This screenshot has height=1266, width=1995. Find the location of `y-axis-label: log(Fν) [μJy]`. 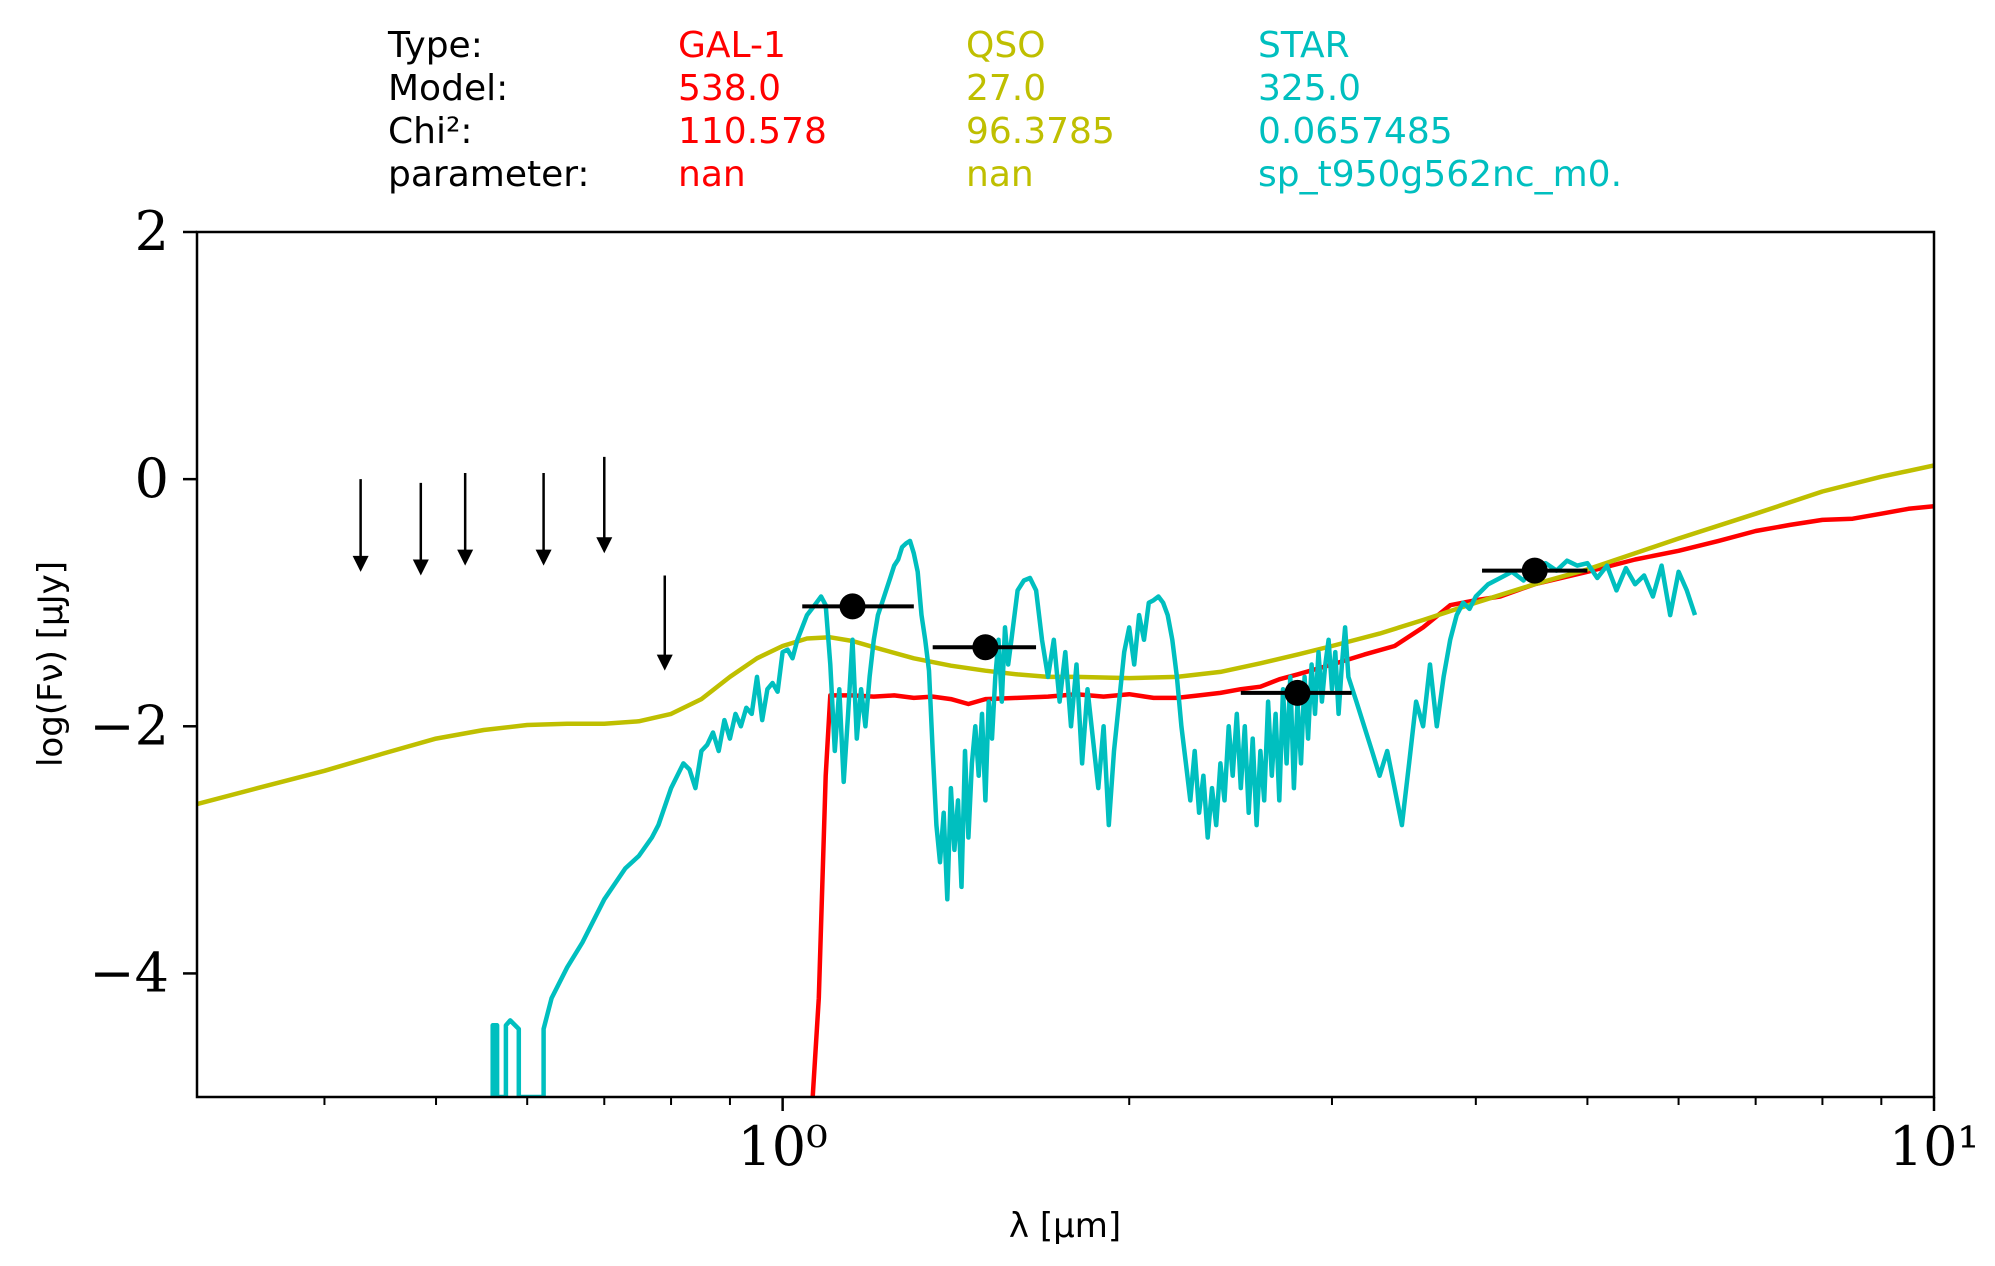

y-axis-label: log(Fν) [μJy] is located at coordinates (51, 664).